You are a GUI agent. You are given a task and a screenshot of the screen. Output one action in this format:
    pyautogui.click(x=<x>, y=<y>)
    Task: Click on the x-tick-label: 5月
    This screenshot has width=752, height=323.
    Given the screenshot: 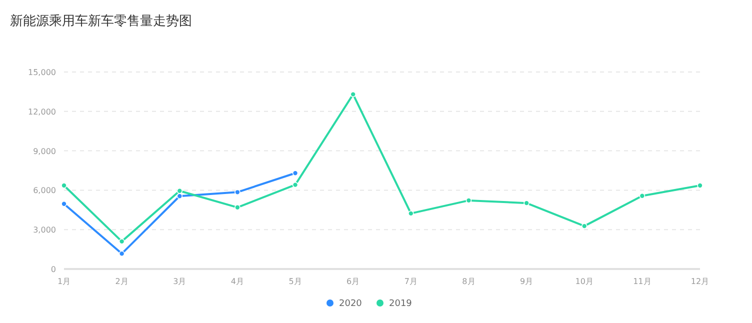 What is the action you would take?
    pyautogui.click(x=295, y=281)
    